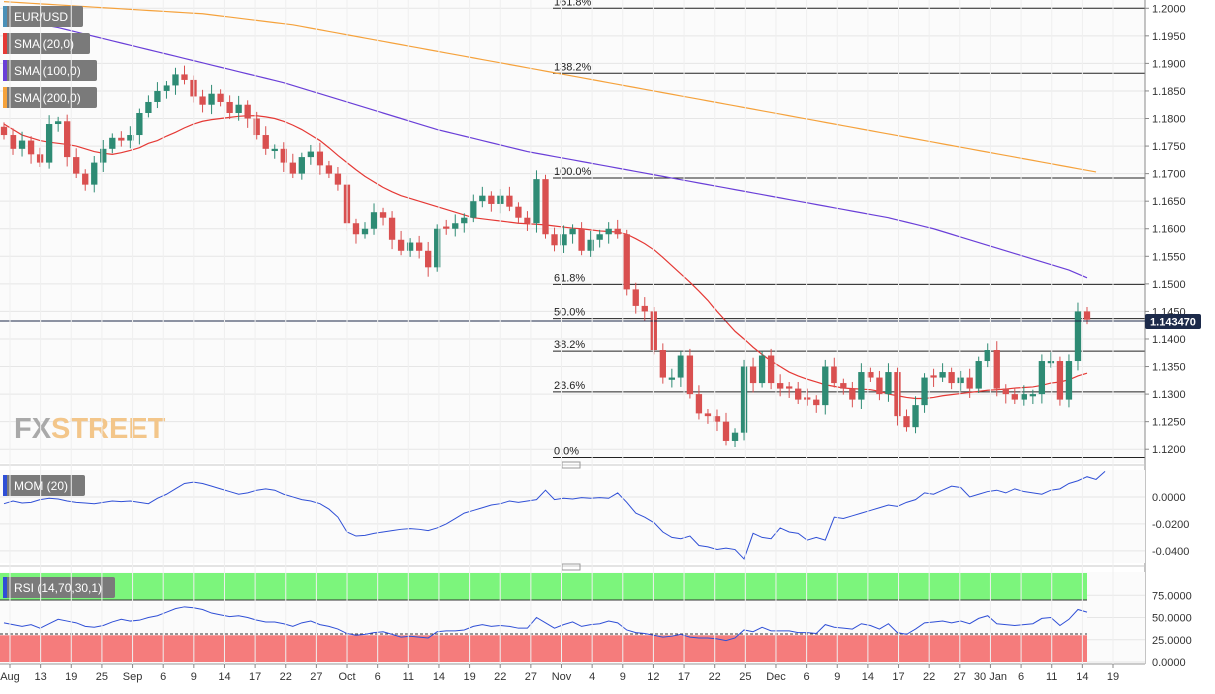  I want to click on x-tick-label: 14, so click(439, 677).